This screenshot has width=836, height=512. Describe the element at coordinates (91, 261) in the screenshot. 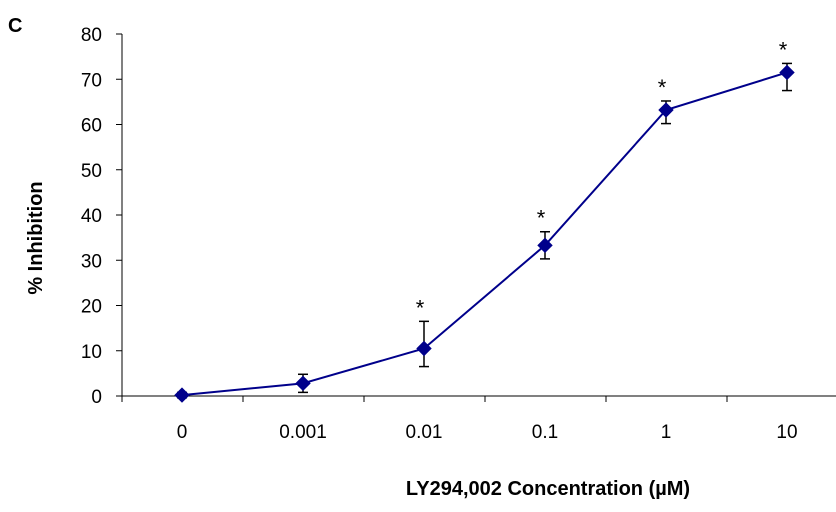

I see `y-tick-label: 30` at that location.